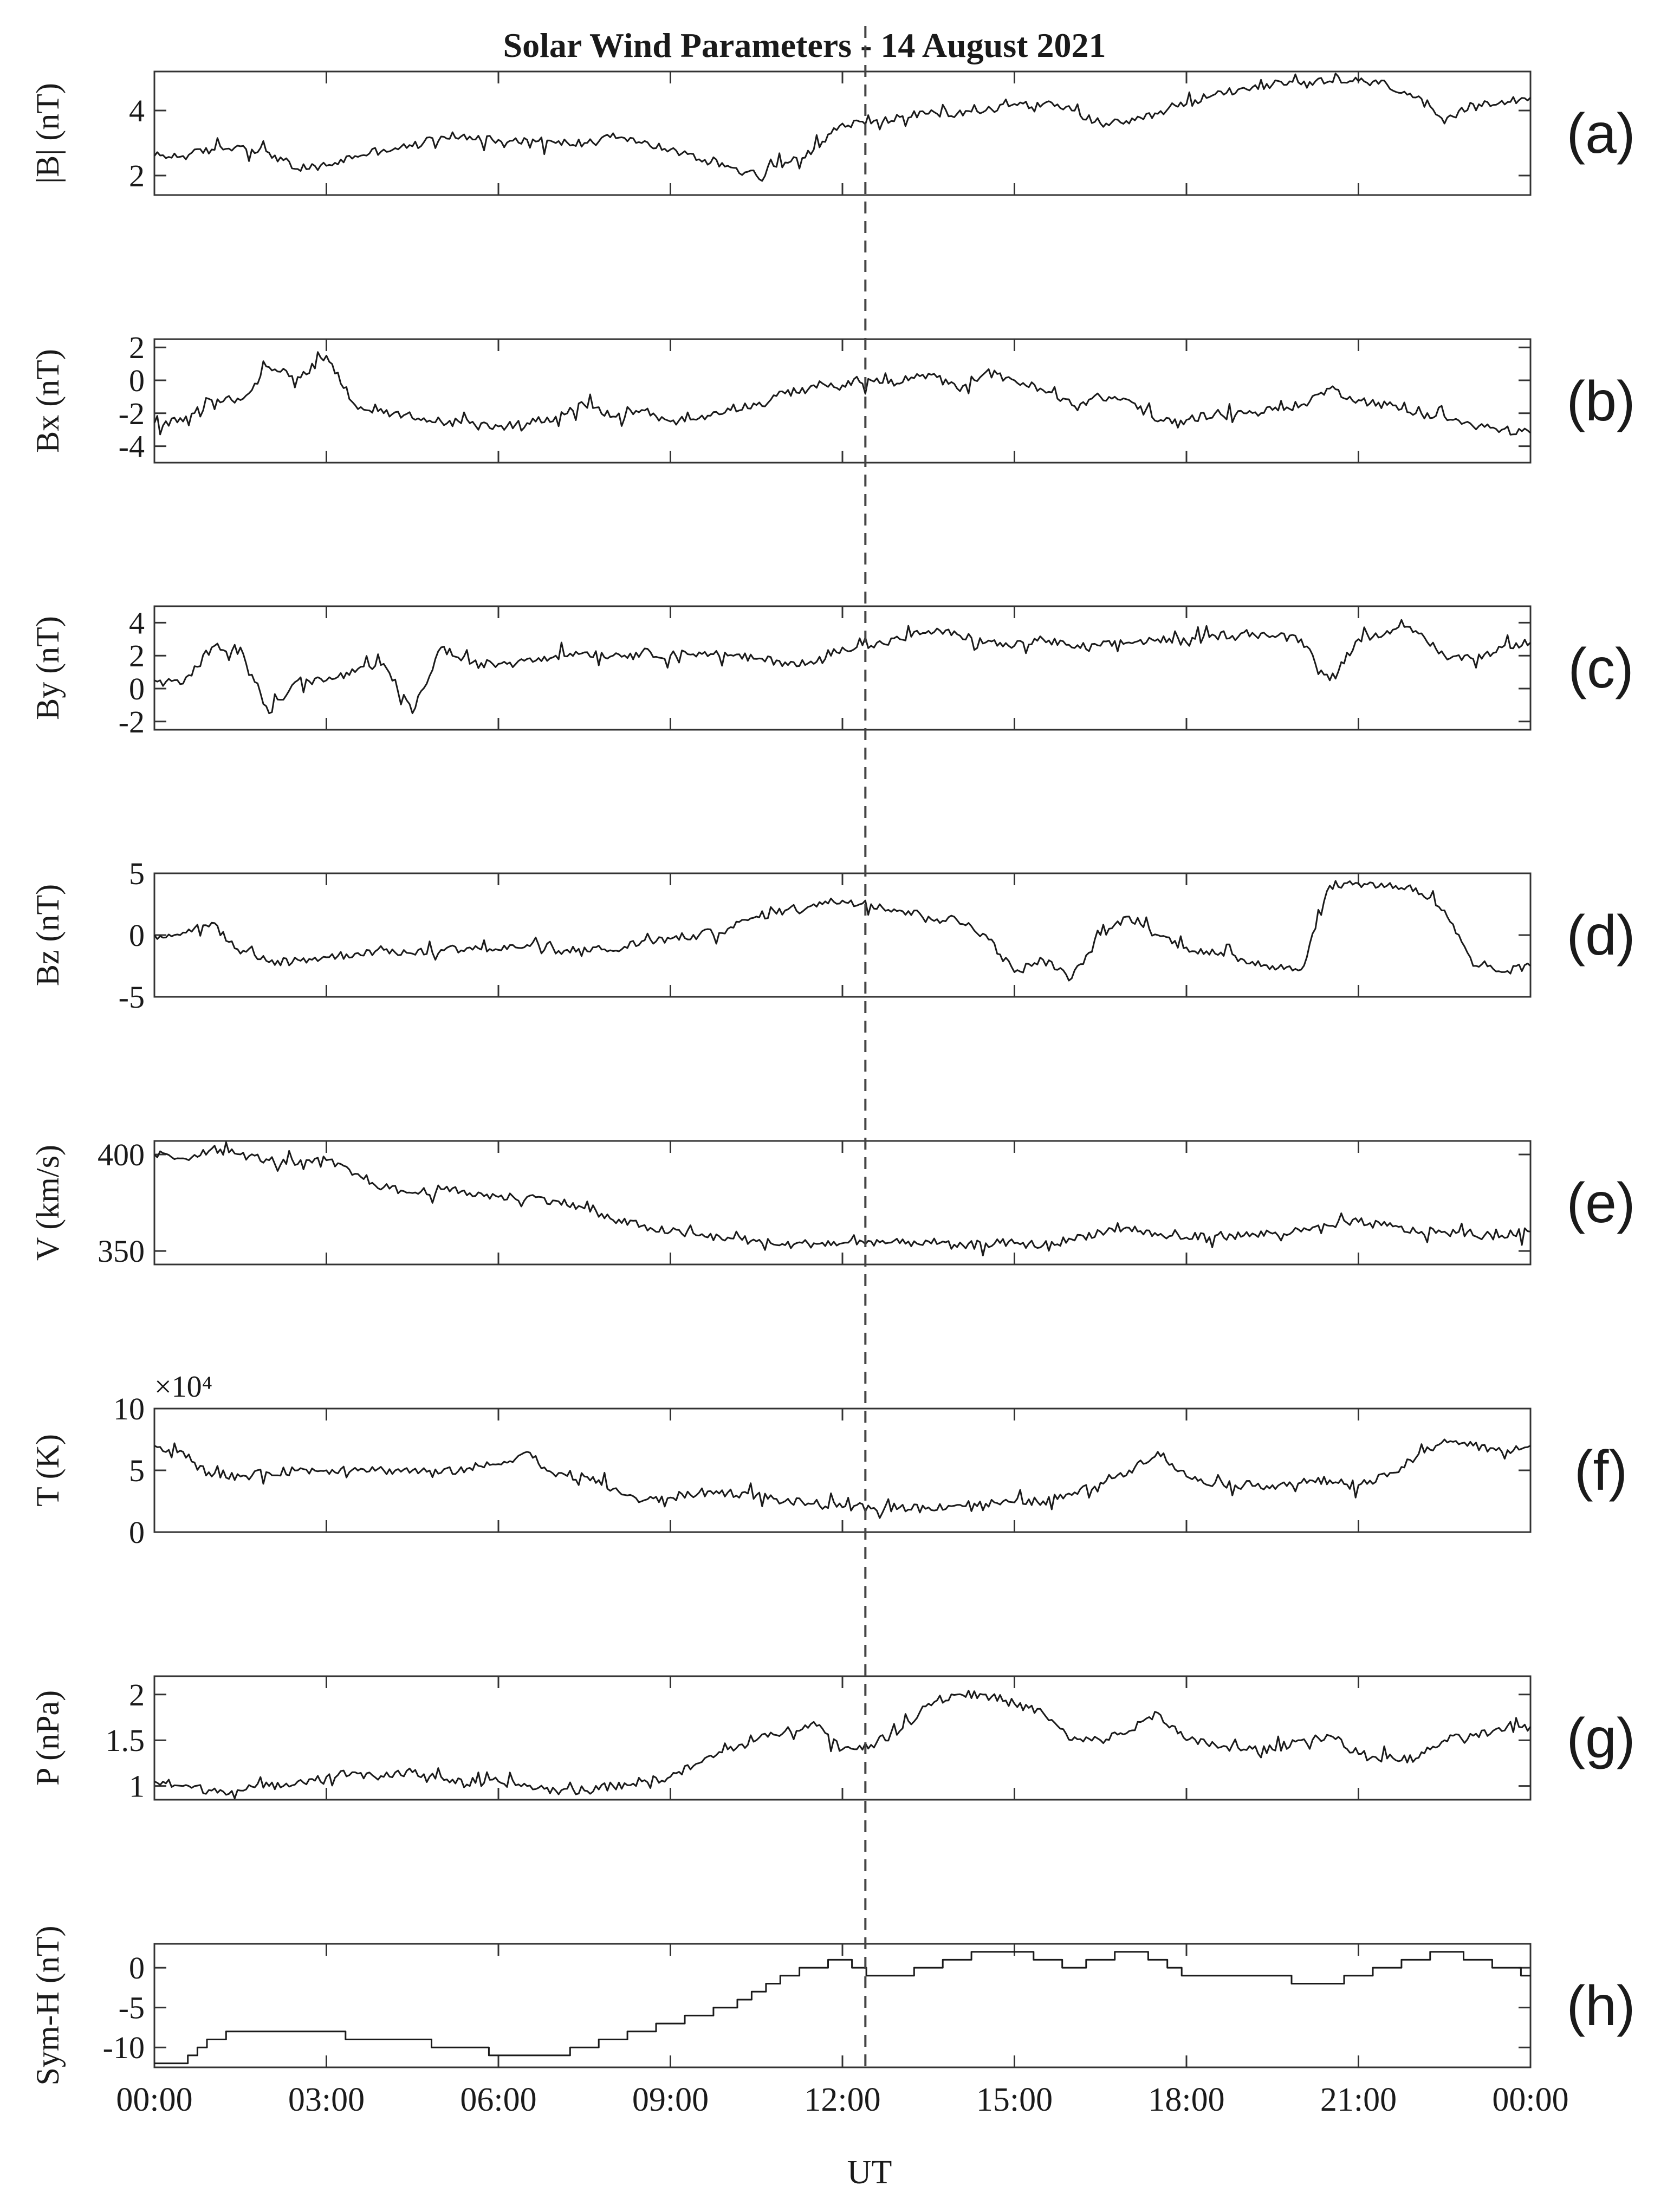 The height and width of the screenshot is (2199, 1680). Describe the element at coordinates (48, 668) in the screenshot. I see `y-axis-label: By (nT)` at that location.